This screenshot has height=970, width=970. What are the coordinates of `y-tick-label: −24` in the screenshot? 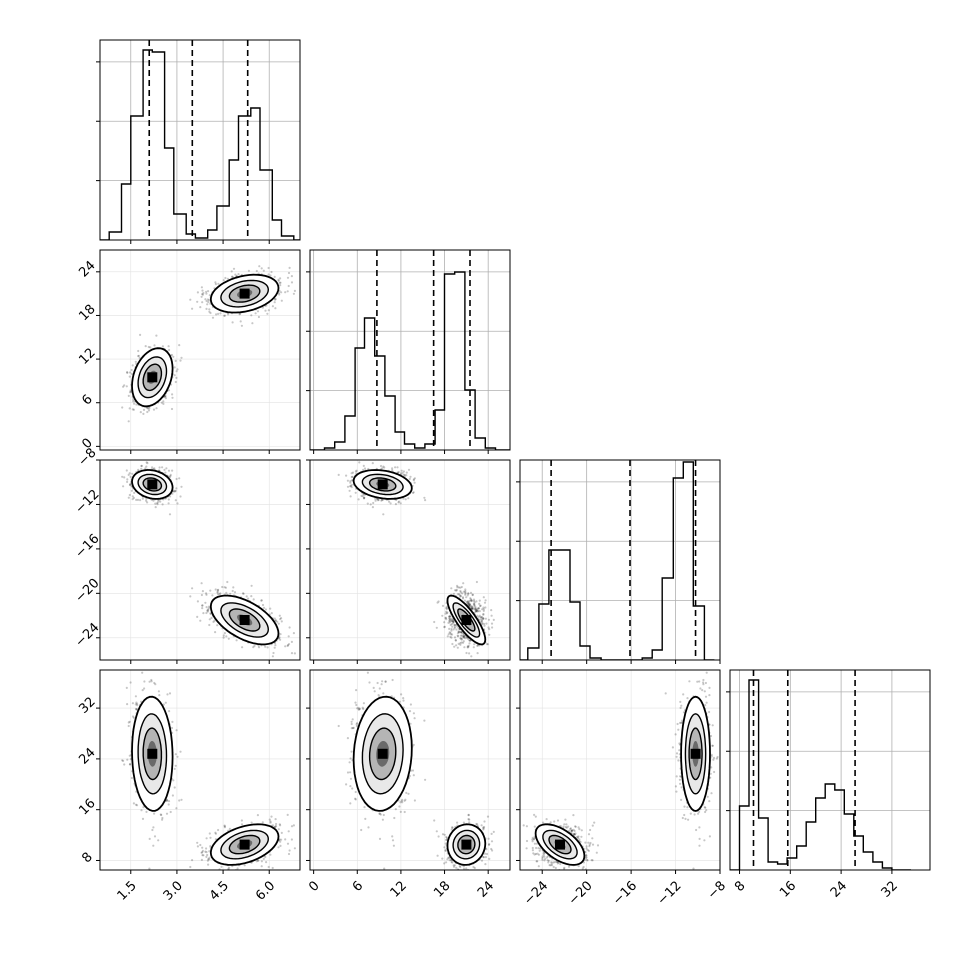 It's located at (88, 635).